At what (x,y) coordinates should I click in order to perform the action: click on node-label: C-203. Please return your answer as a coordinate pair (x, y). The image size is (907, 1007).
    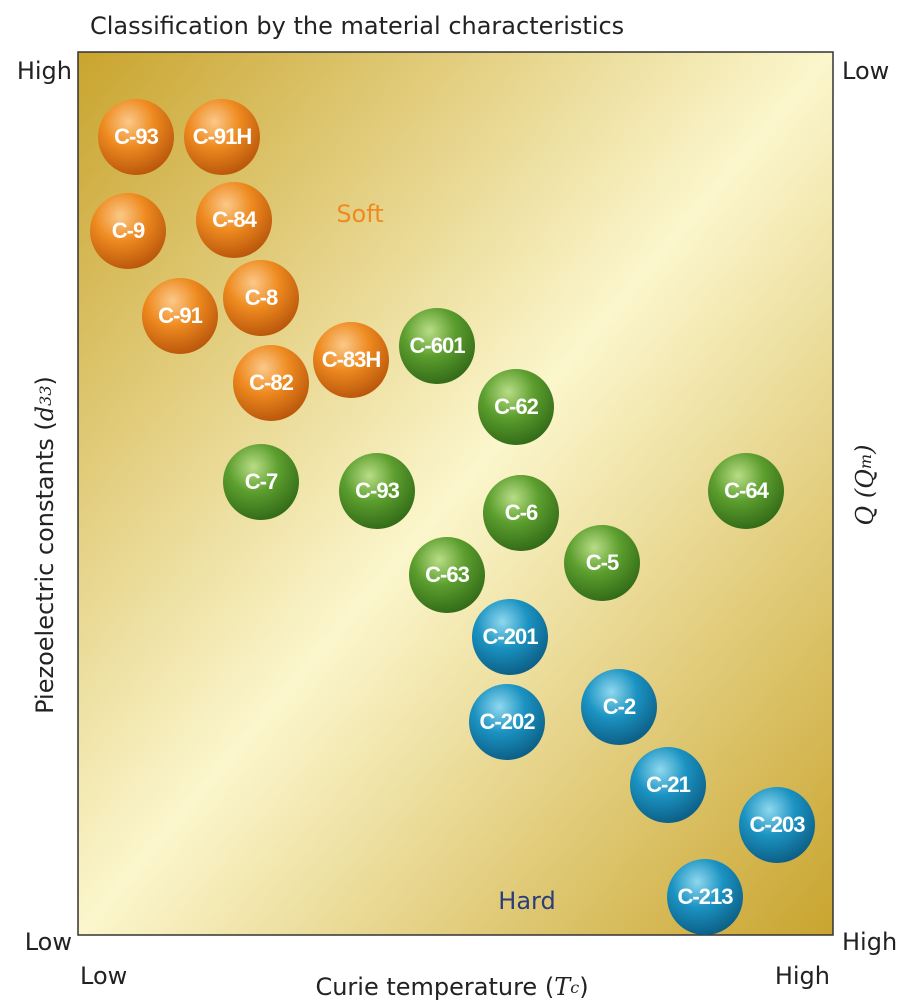
    Looking at the image, I should click on (778, 824).